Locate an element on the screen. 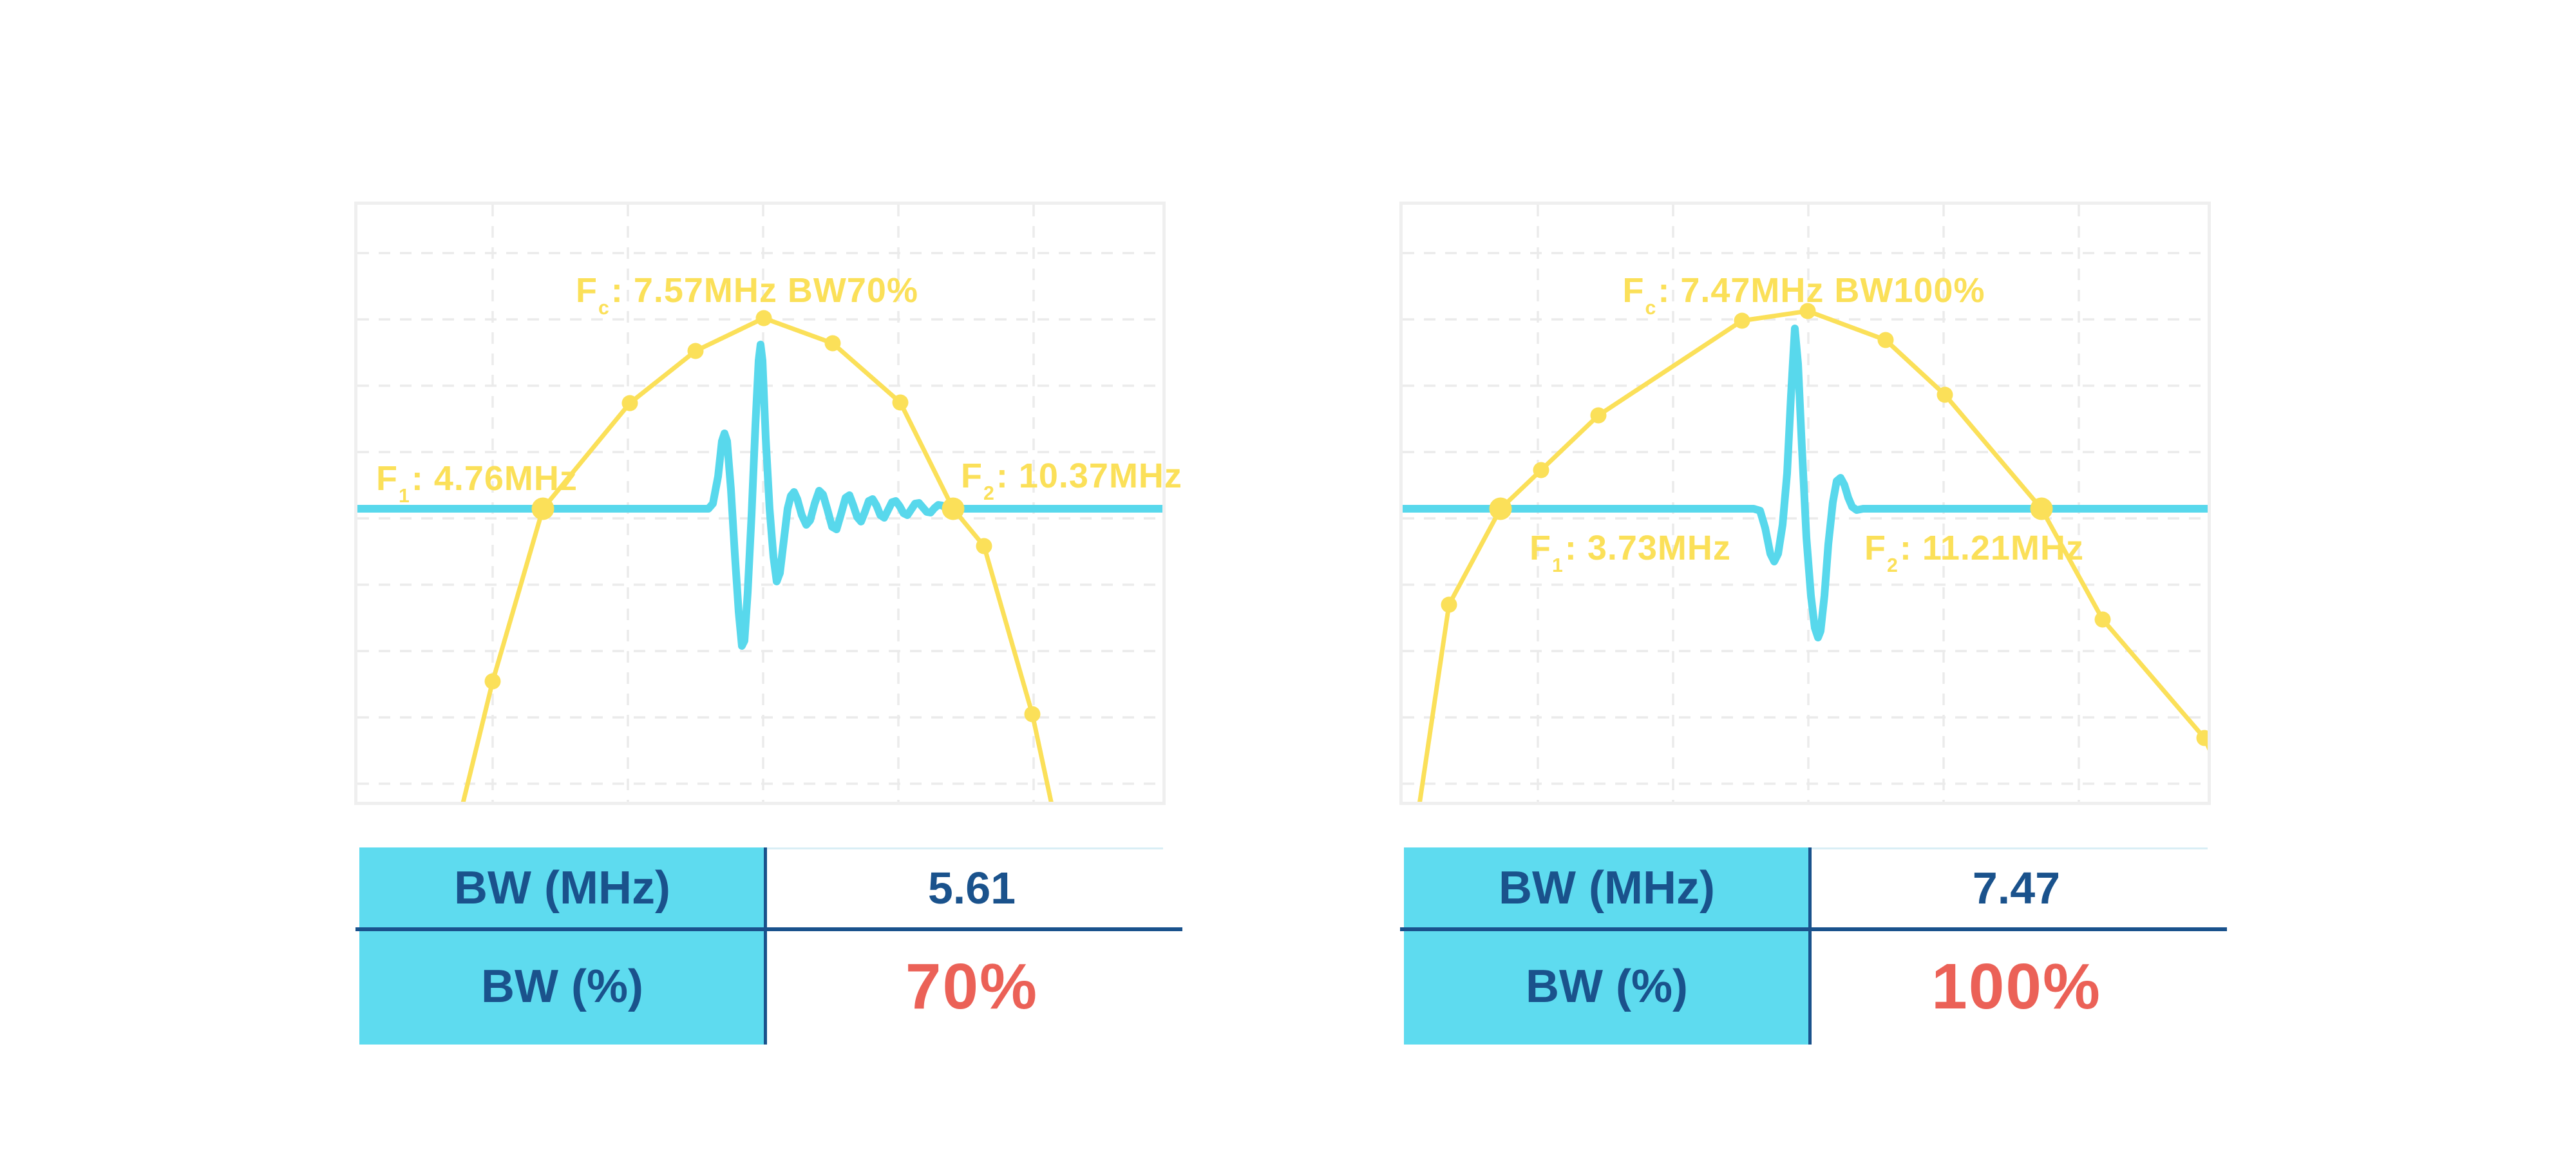 The height and width of the screenshot is (1154, 2576). f1-label: F1: 4.76MHz is located at coordinates (477, 483).